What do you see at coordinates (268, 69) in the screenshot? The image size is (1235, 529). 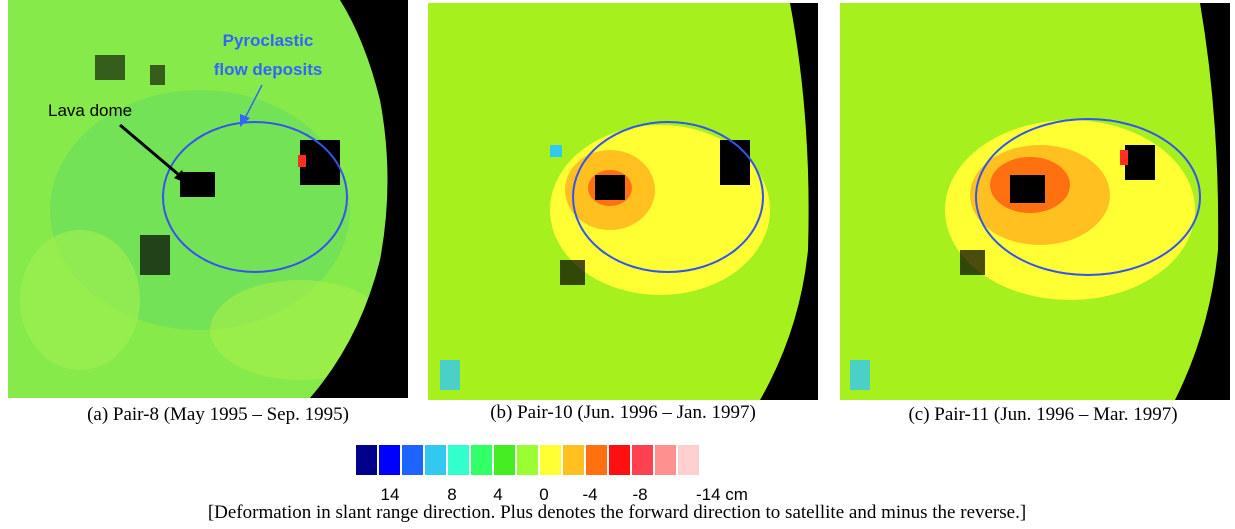 I see `annotation: flow deposits` at bounding box center [268, 69].